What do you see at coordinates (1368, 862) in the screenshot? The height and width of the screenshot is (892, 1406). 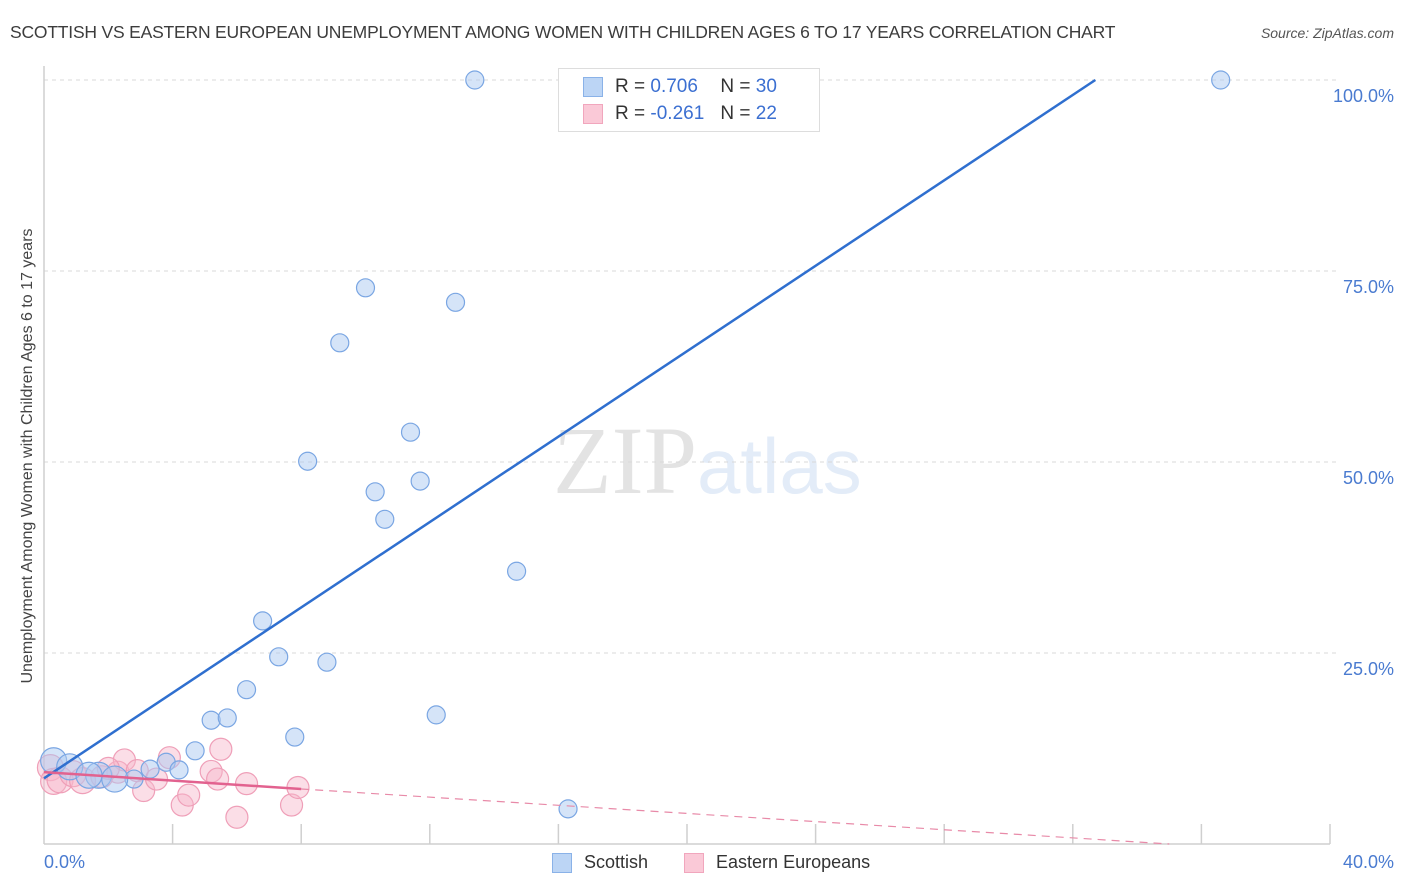 I see `x-tick-max: 40.0%` at bounding box center [1368, 862].